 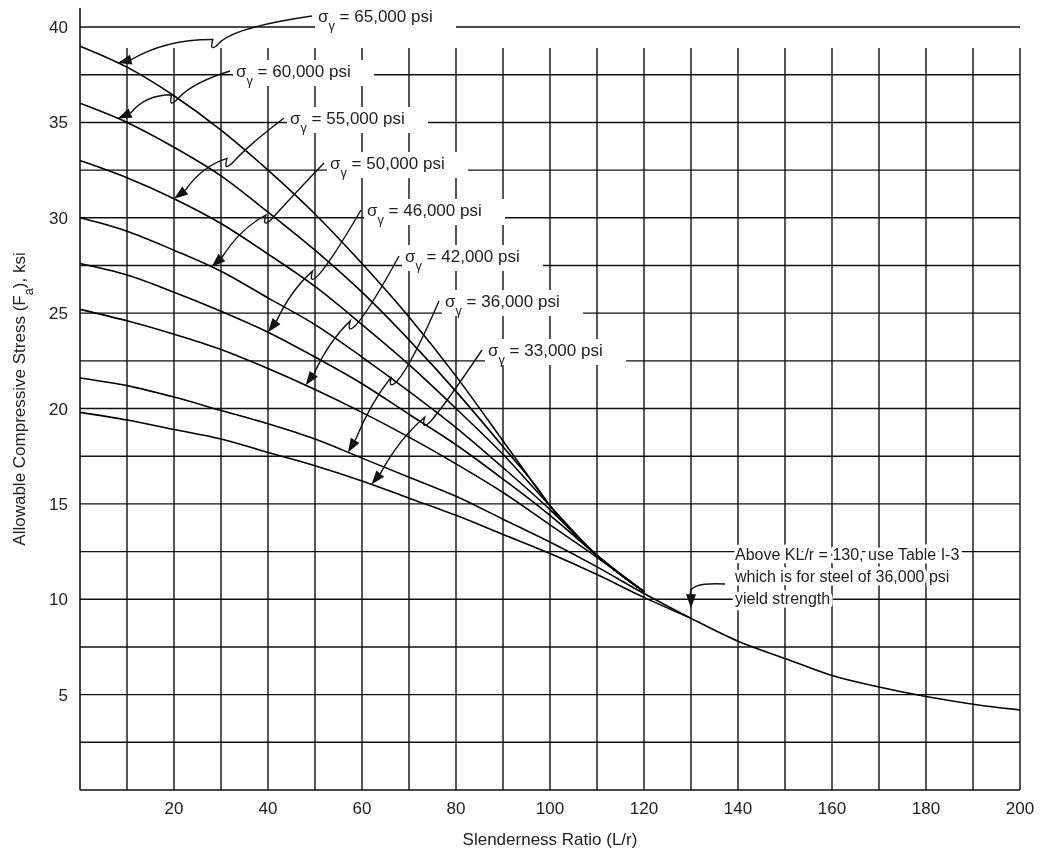 What do you see at coordinates (58, 123) in the screenshot?
I see `y-tick-label: 35` at bounding box center [58, 123].